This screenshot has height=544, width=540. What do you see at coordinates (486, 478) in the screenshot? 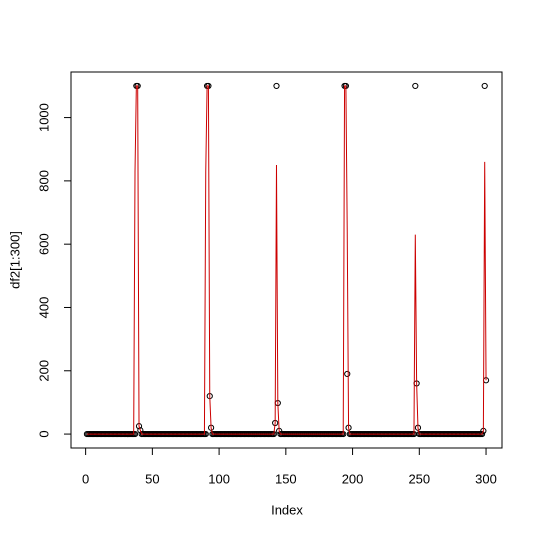
I see `x-tick-label: 300` at bounding box center [486, 478].